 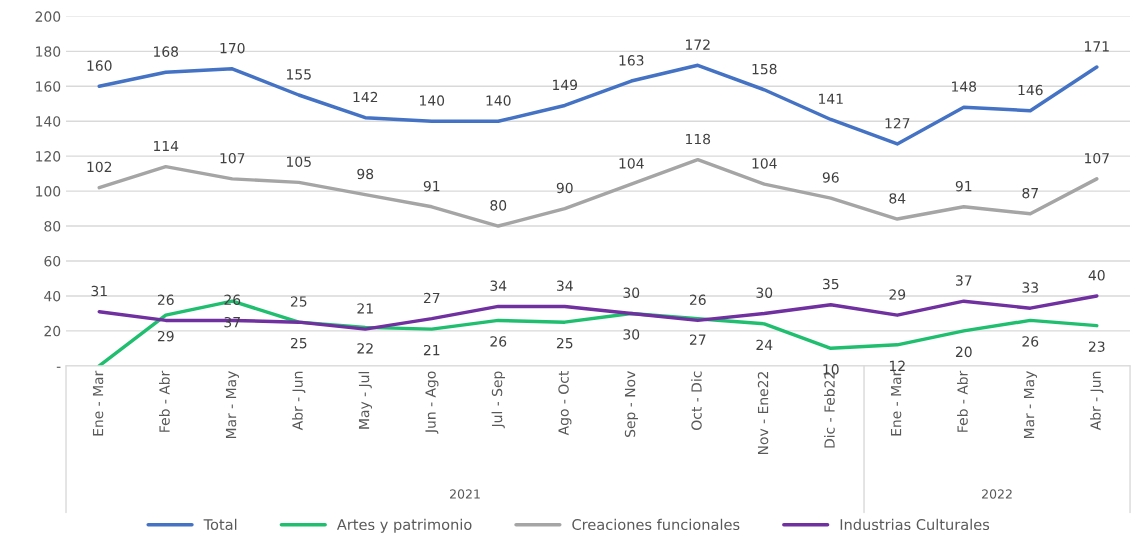 I want to click on y-tick-label: -, so click(x=58, y=367).